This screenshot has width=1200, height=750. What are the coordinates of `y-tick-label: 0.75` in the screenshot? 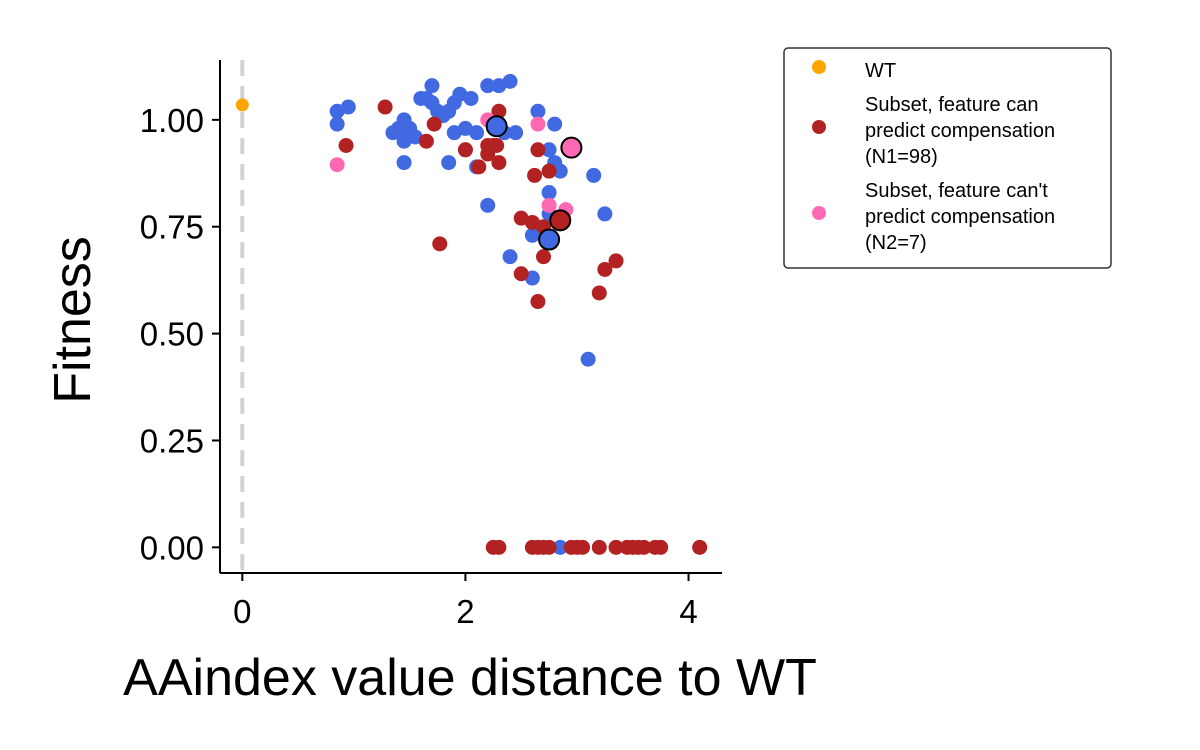 It's located at (172, 227).